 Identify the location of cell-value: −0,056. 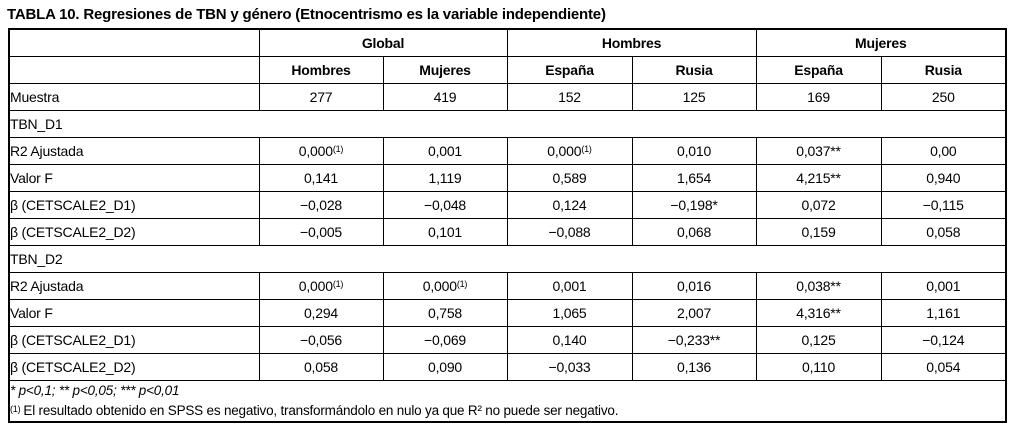
(321, 339).